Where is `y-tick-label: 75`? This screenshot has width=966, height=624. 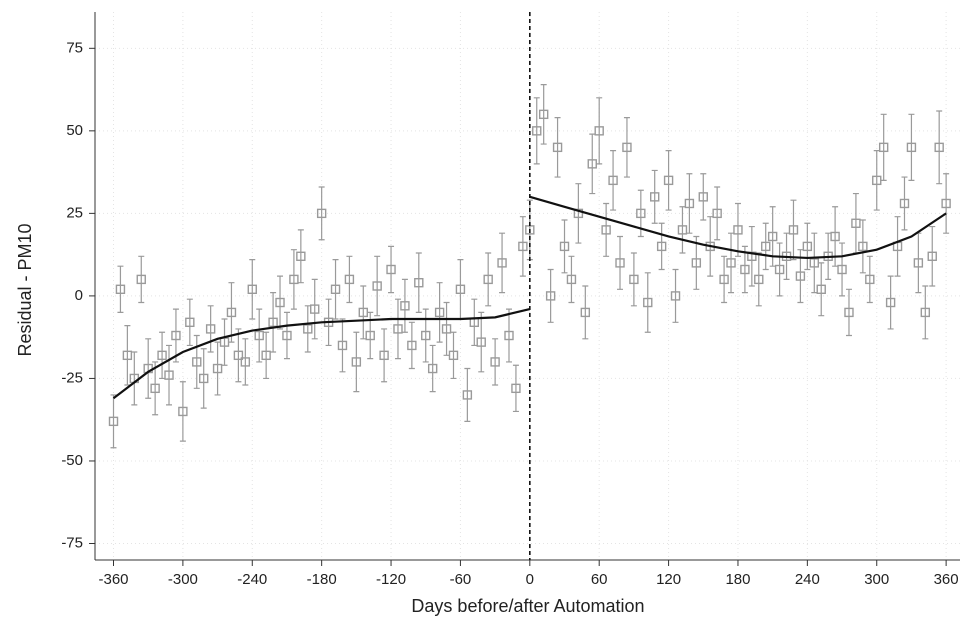
y-tick-label: 75 is located at coordinates (74, 47).